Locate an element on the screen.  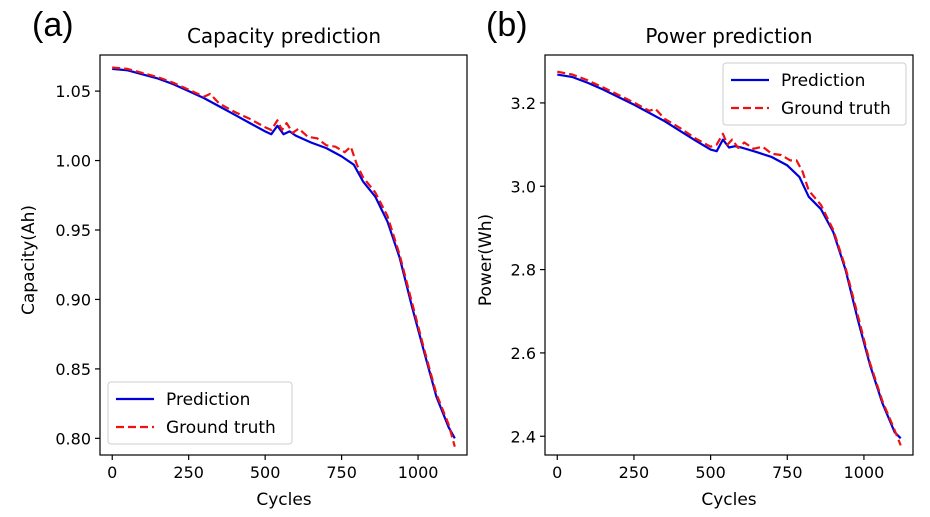
y-tick-label: 0.85 is located at coordinates (73, 369).